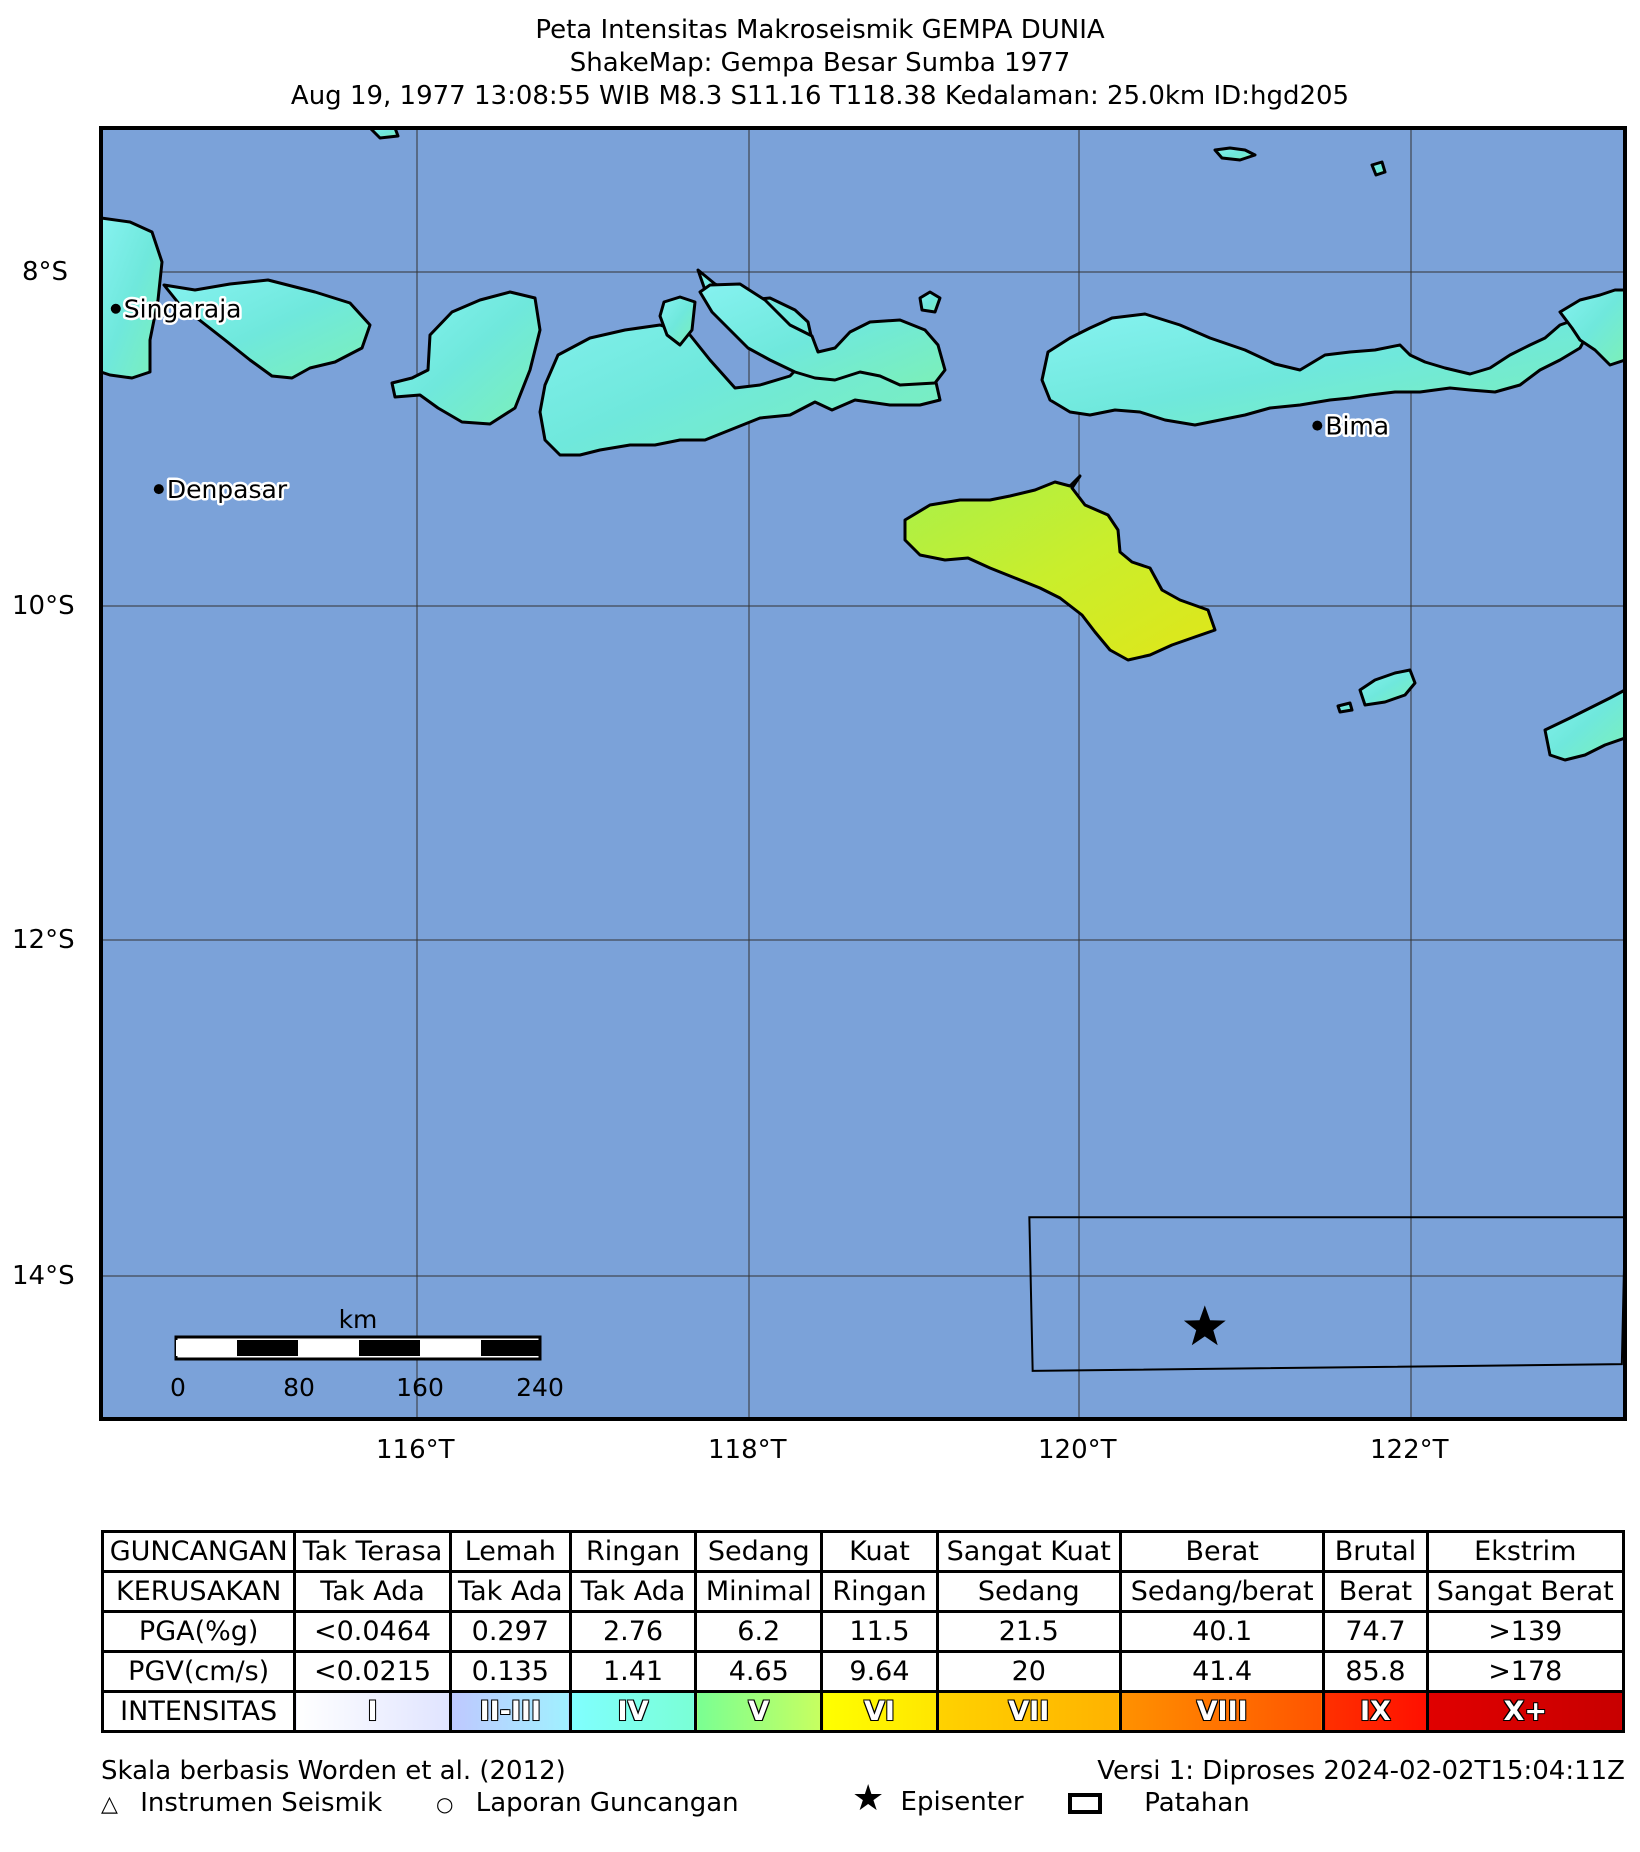  What do you see at coordinates (198, 1711) in the screenshot?
I see `legend-header-intensity: INTENSITAS` at bounding box center [198, 1711].